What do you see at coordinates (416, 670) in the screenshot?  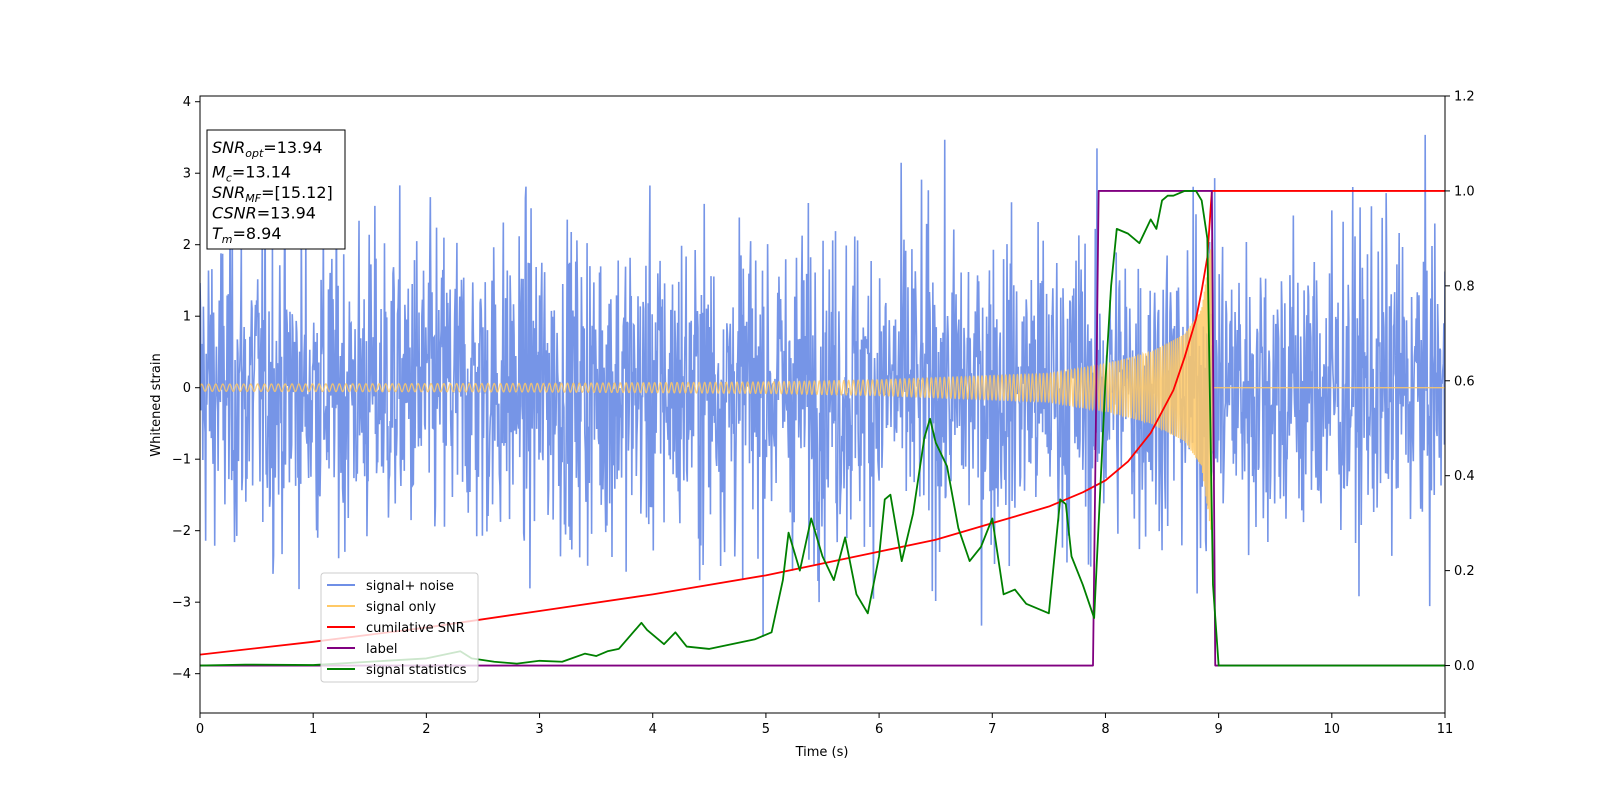 I see `legend-label: signal statistics` at bounding box center [416, 670].